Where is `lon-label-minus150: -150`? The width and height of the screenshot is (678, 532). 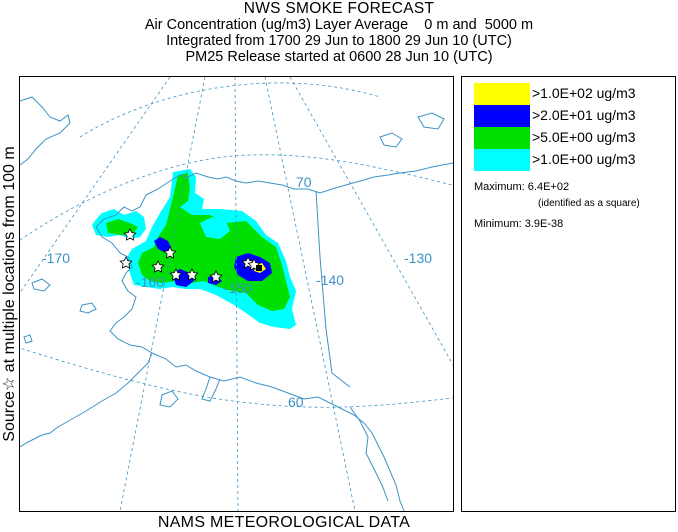
lon-label-minus150: -150 is located at coordinates (238, 288).